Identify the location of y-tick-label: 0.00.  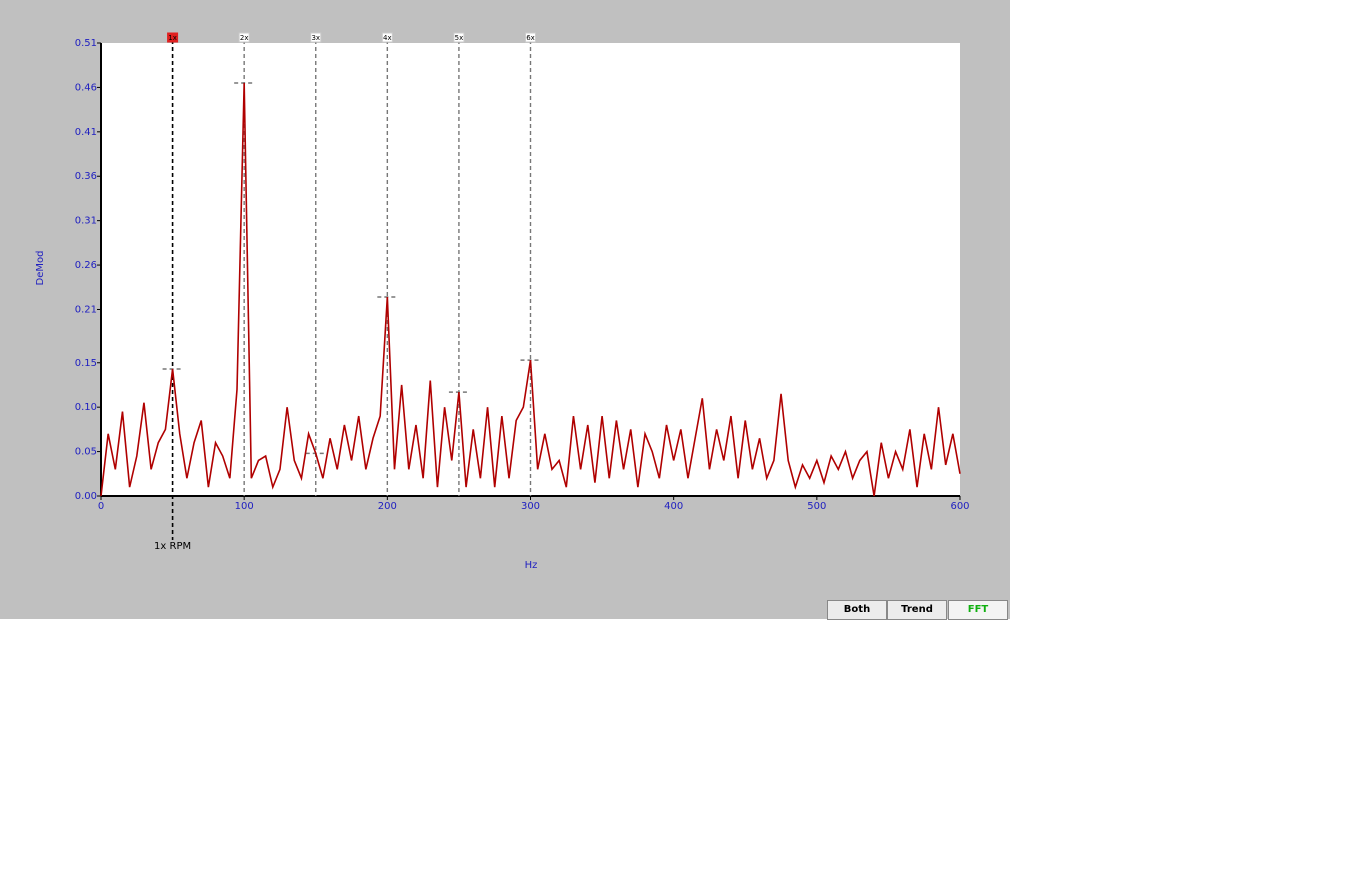
(86, 496).